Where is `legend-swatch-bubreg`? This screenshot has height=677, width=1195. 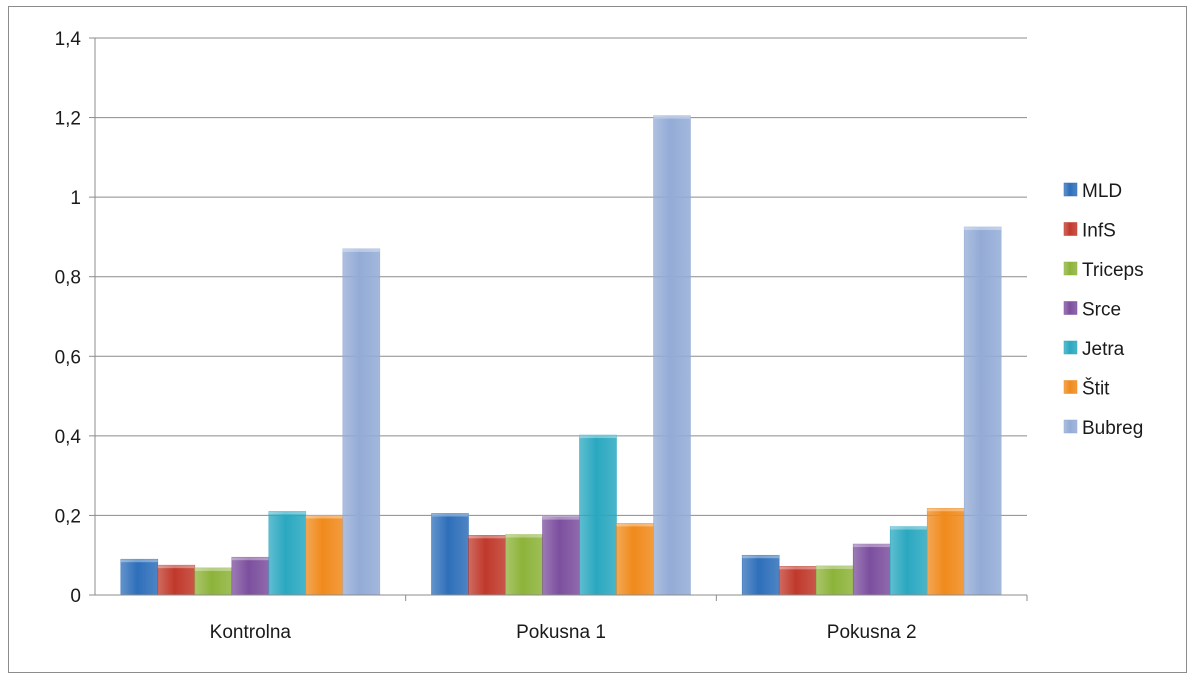
legend-swatch-bubreg is located at coordinates (1070, 426).